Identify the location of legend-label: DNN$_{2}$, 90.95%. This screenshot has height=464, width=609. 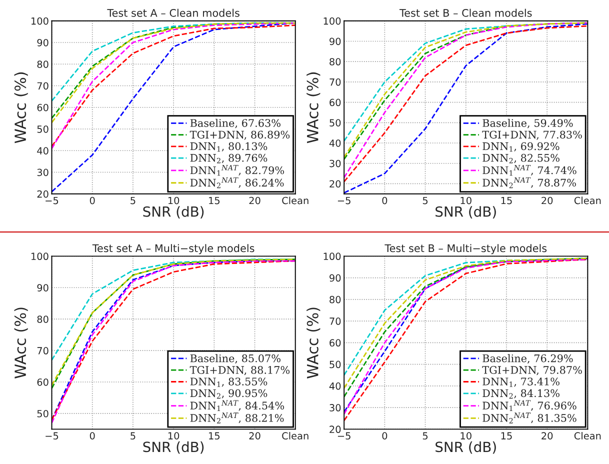
(229, 394).